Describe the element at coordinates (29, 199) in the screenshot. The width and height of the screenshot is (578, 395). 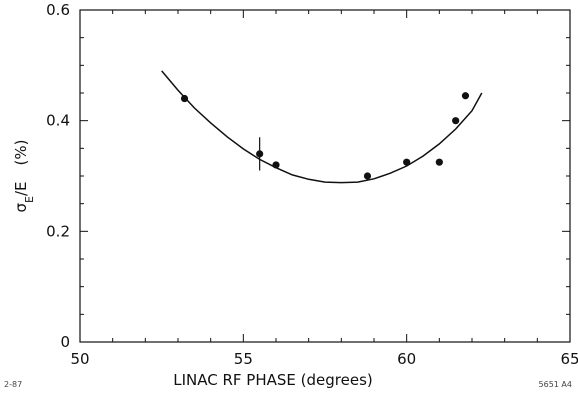
I see `y-axis-label-sub: E` at that location.